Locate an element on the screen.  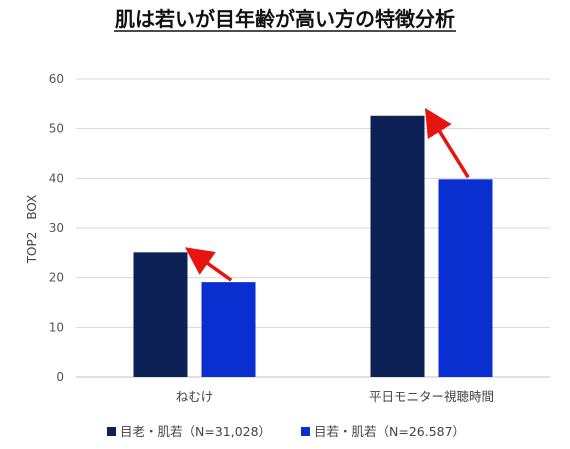
bar-series1-cat1 is located at coordinates (160, 314).